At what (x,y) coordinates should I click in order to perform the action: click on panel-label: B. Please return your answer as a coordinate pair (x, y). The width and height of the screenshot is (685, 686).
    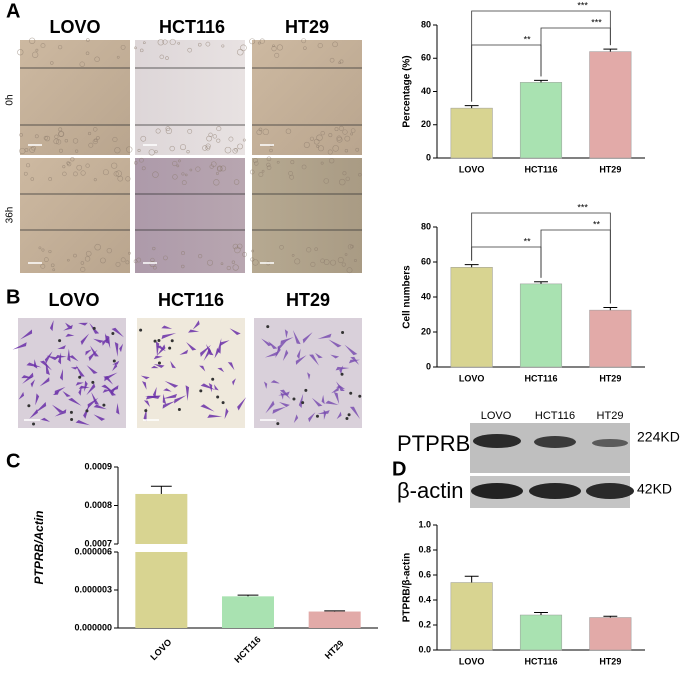
    Looking at the image, I should click on (13, 297).